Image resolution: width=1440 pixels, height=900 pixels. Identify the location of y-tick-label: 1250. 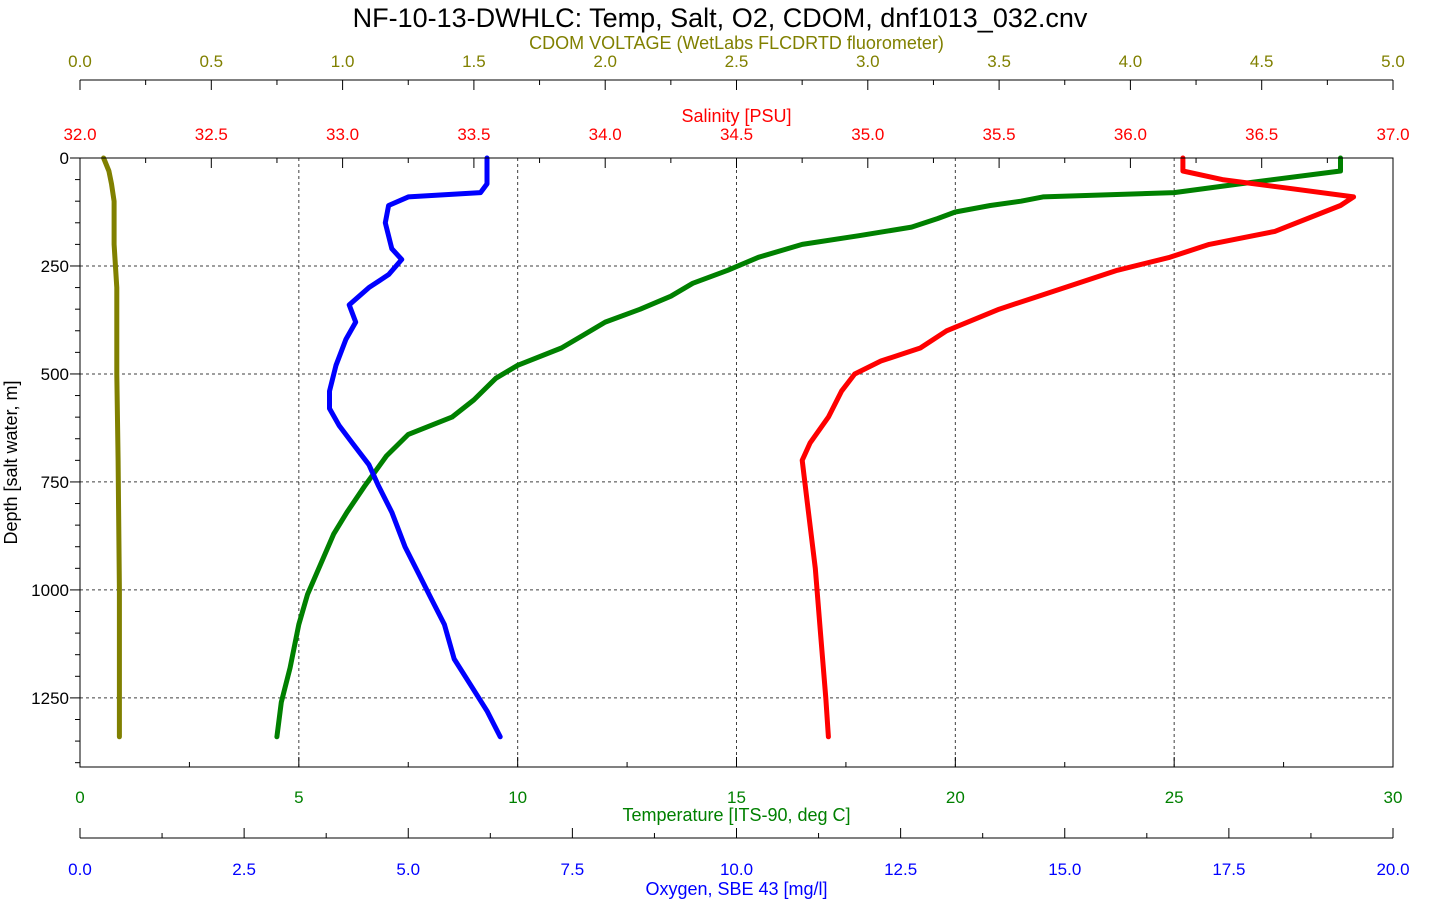
(50, 698).